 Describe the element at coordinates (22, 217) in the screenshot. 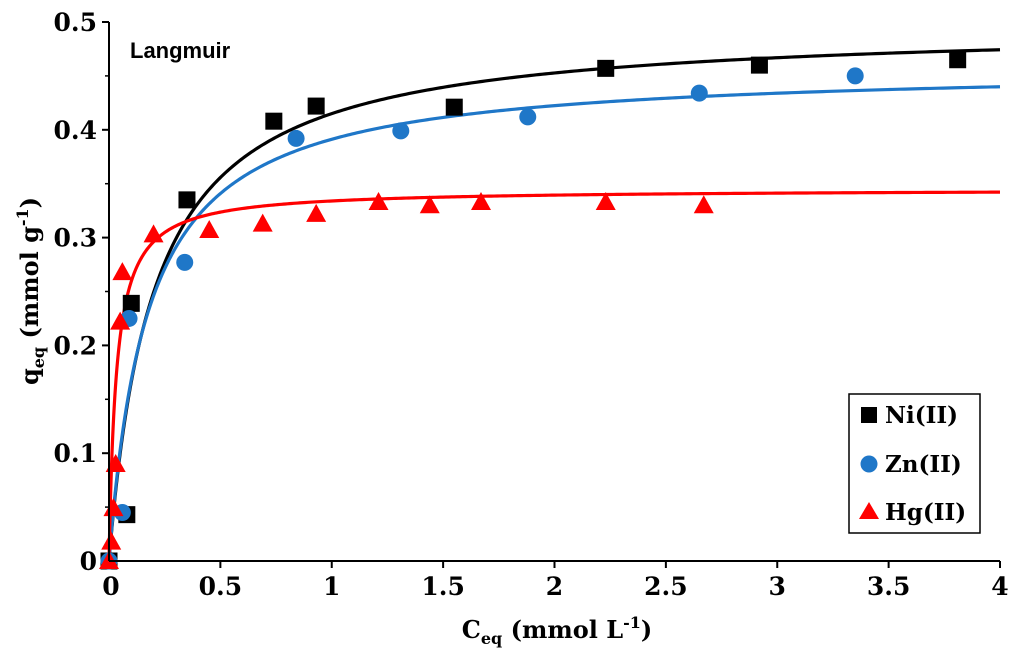

I see `y-axis-title-sup: -1` at that location.